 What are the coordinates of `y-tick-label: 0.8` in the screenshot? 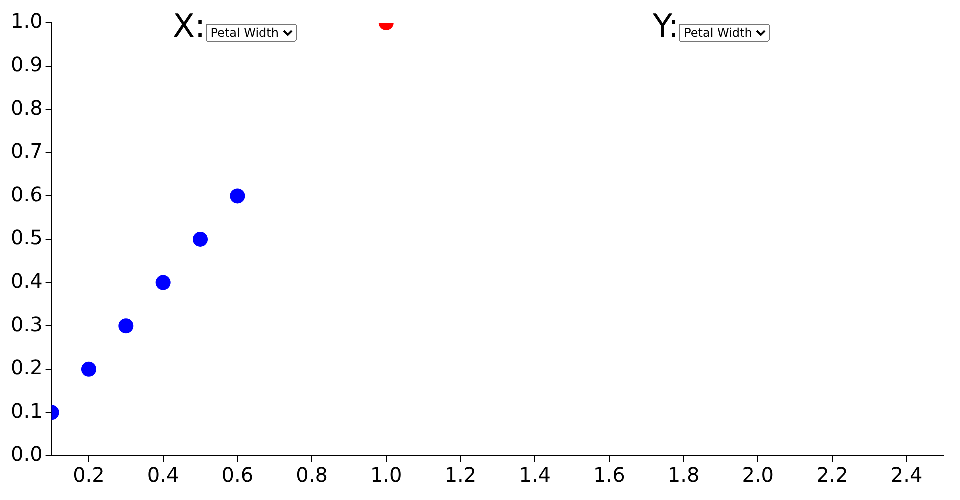 It's located at (26, 108).